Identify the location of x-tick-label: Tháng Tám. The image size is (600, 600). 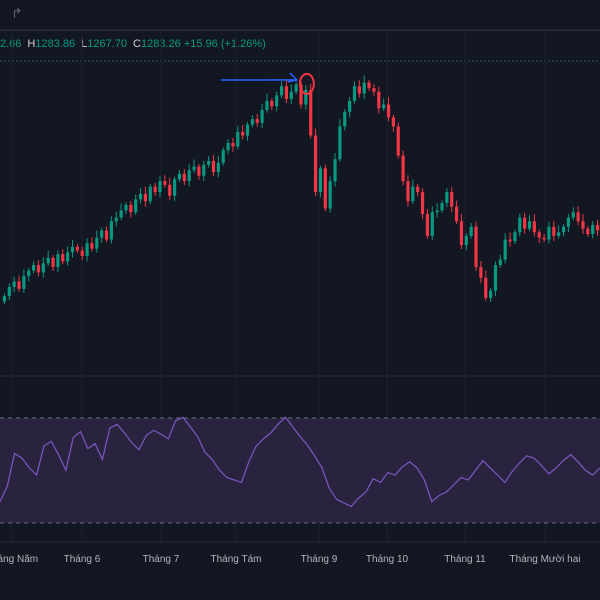
(236, 559).